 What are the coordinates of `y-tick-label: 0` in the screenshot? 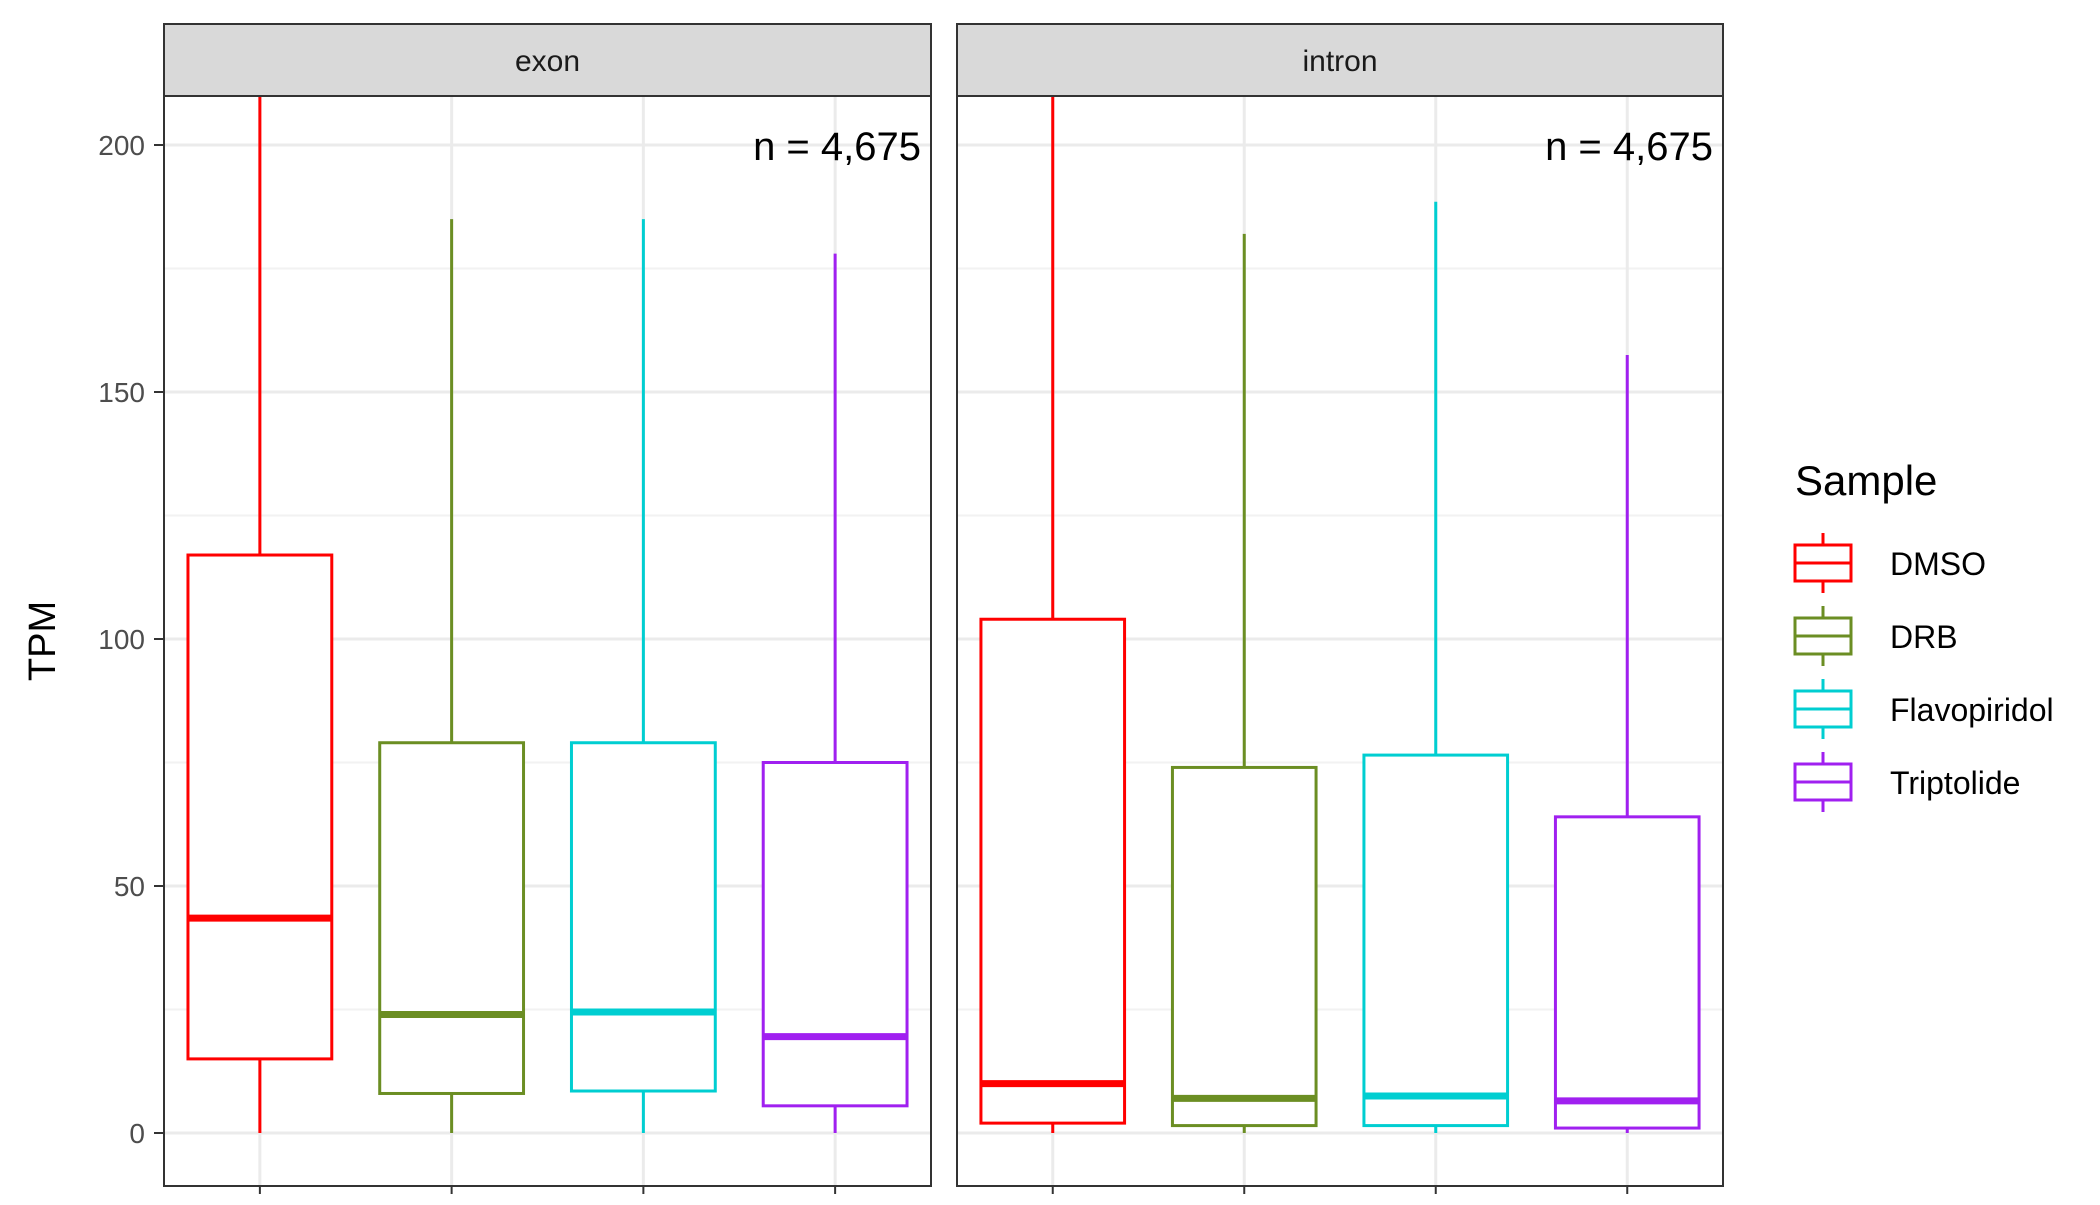 It's located at (137, 1133).